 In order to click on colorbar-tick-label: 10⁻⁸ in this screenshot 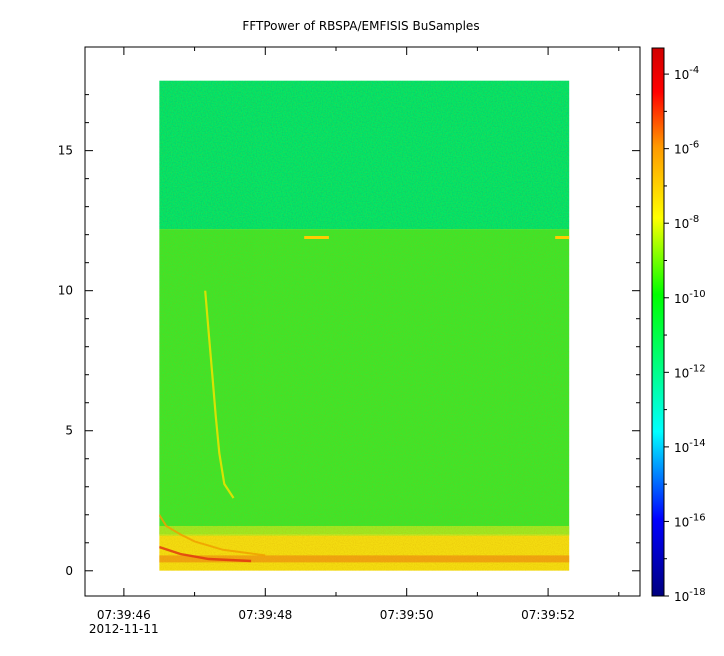, I will do `click(686, 222)`.